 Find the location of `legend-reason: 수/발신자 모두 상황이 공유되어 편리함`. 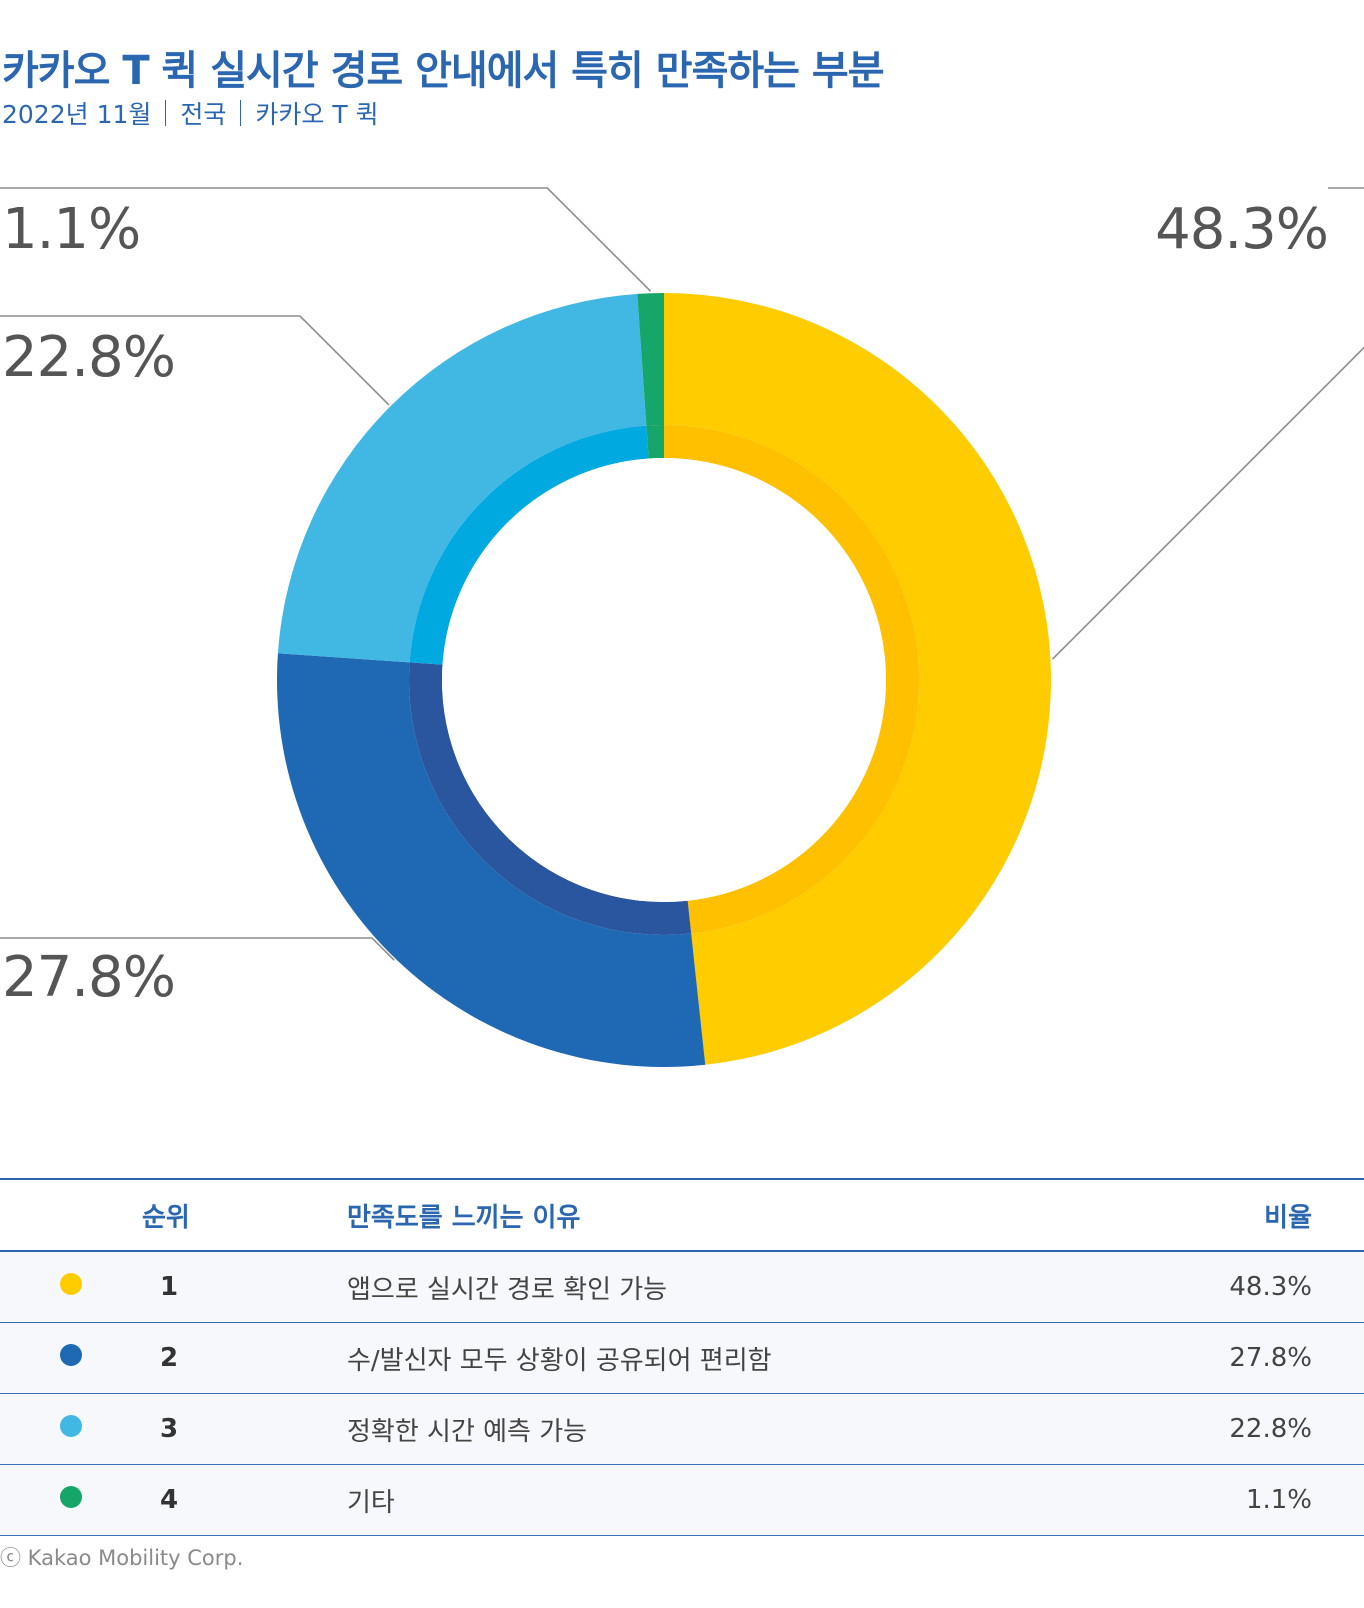

legend-reason: 수/발신자 모두 상황이 공유되어 편리함 is located at coordinates (732, 1358).